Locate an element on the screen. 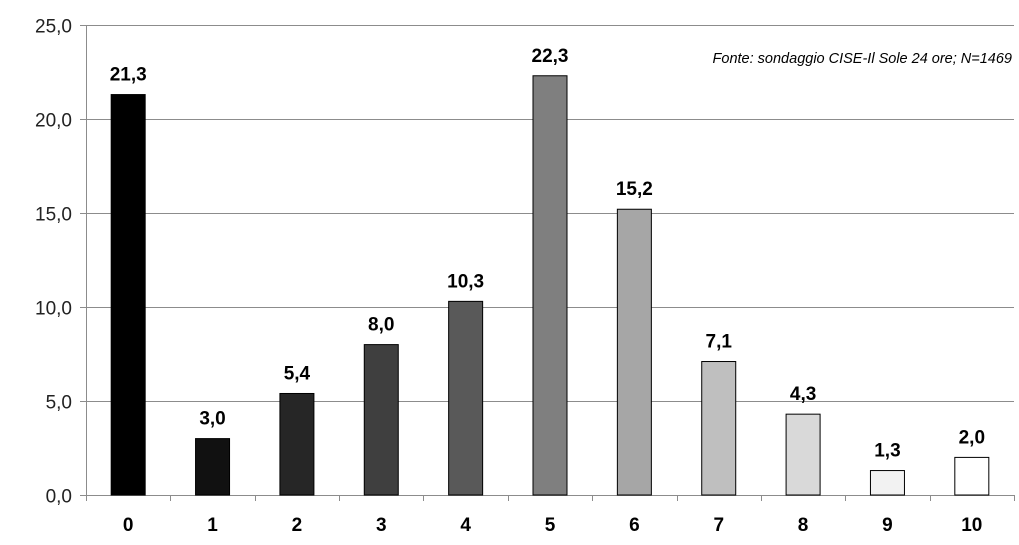  x-tick-label: 4 is located at coordinates (465, 525).